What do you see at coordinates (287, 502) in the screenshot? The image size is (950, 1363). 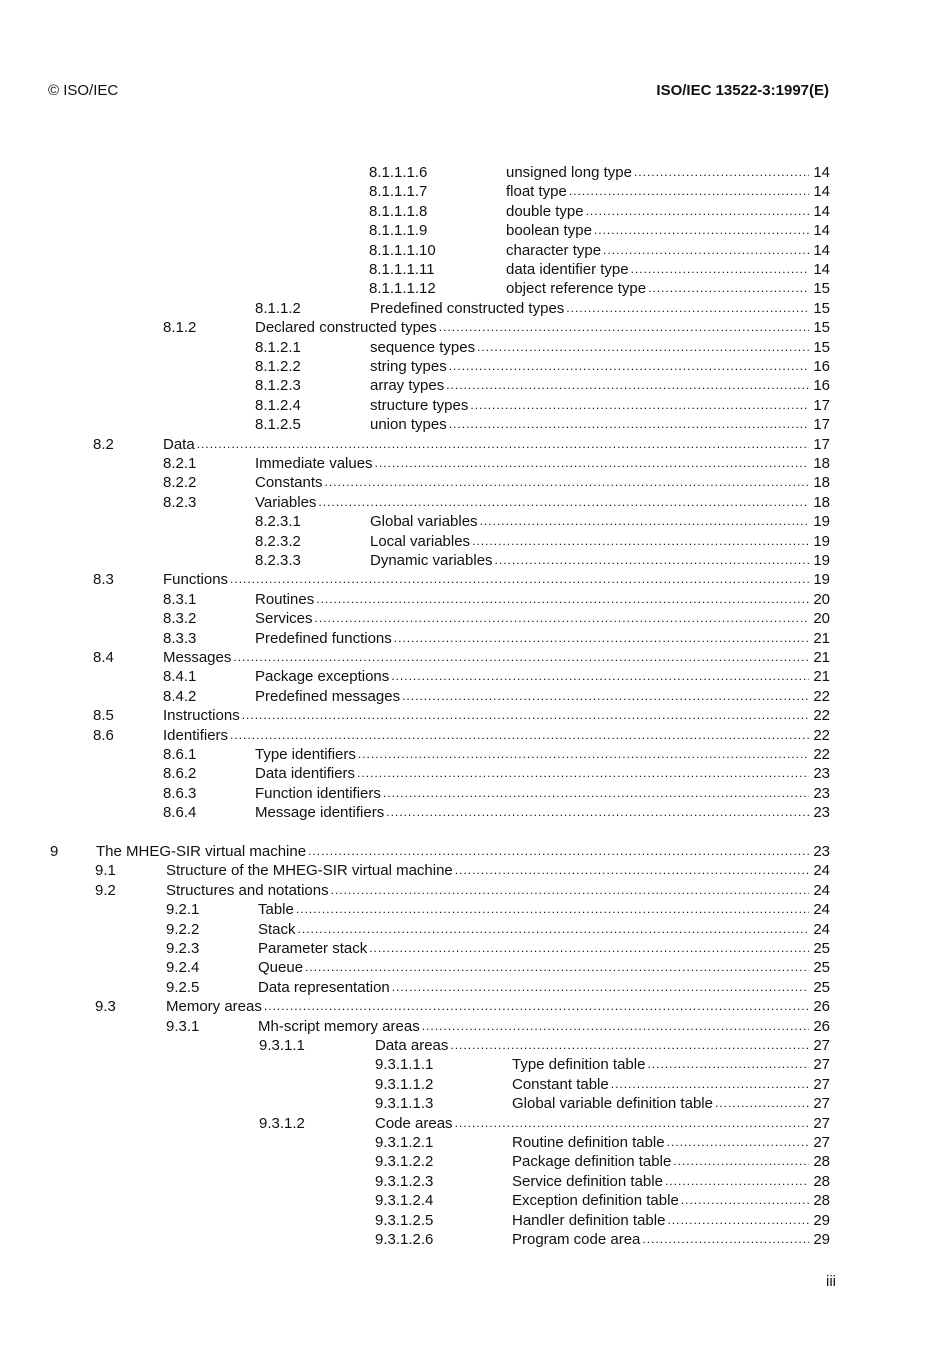 I see `toc-entry-title: Variables` at bounding box center [287, 502].